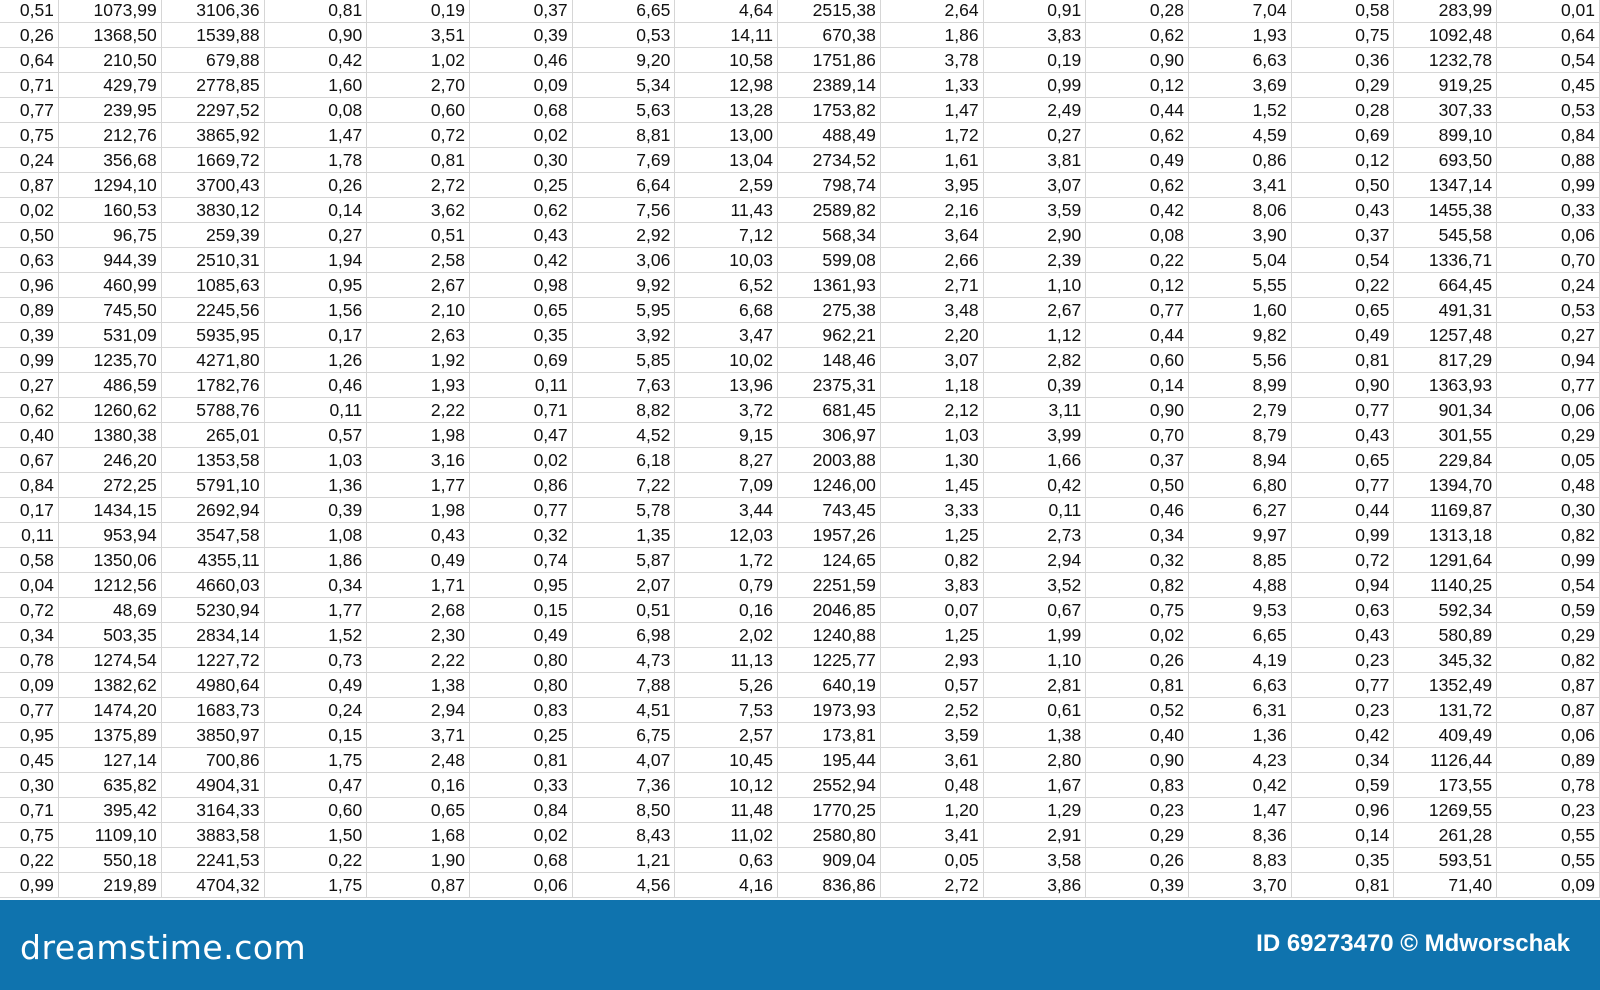 The image size is (1600, 990). What do you see at coordinates (1137, 85) in the screenshot?
I see `table-cell: 0,12` at bounding box center [1137, 85].